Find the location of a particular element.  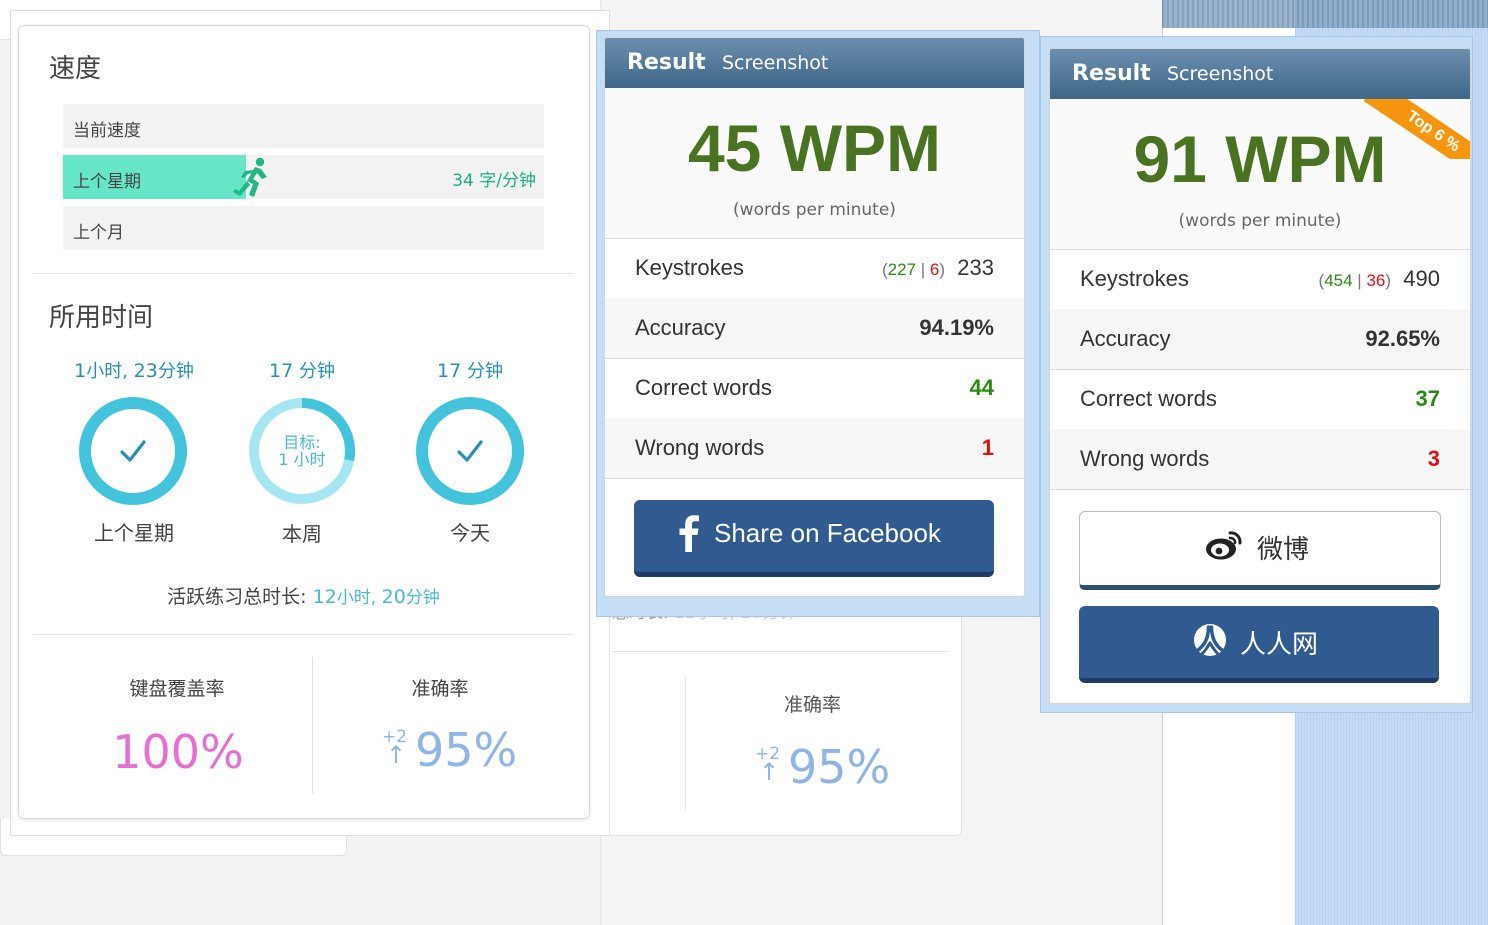

coverage-value: 100% is located at coordinates (178, 752).